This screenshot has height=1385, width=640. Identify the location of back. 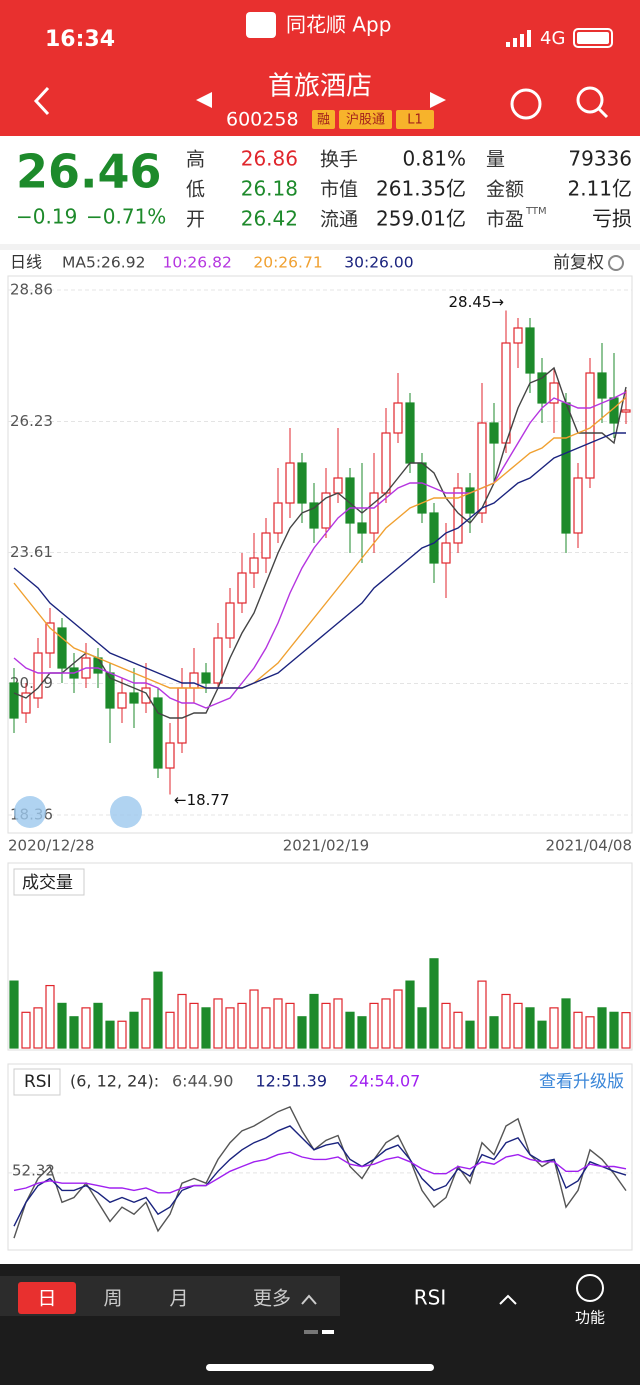
(41, 101).